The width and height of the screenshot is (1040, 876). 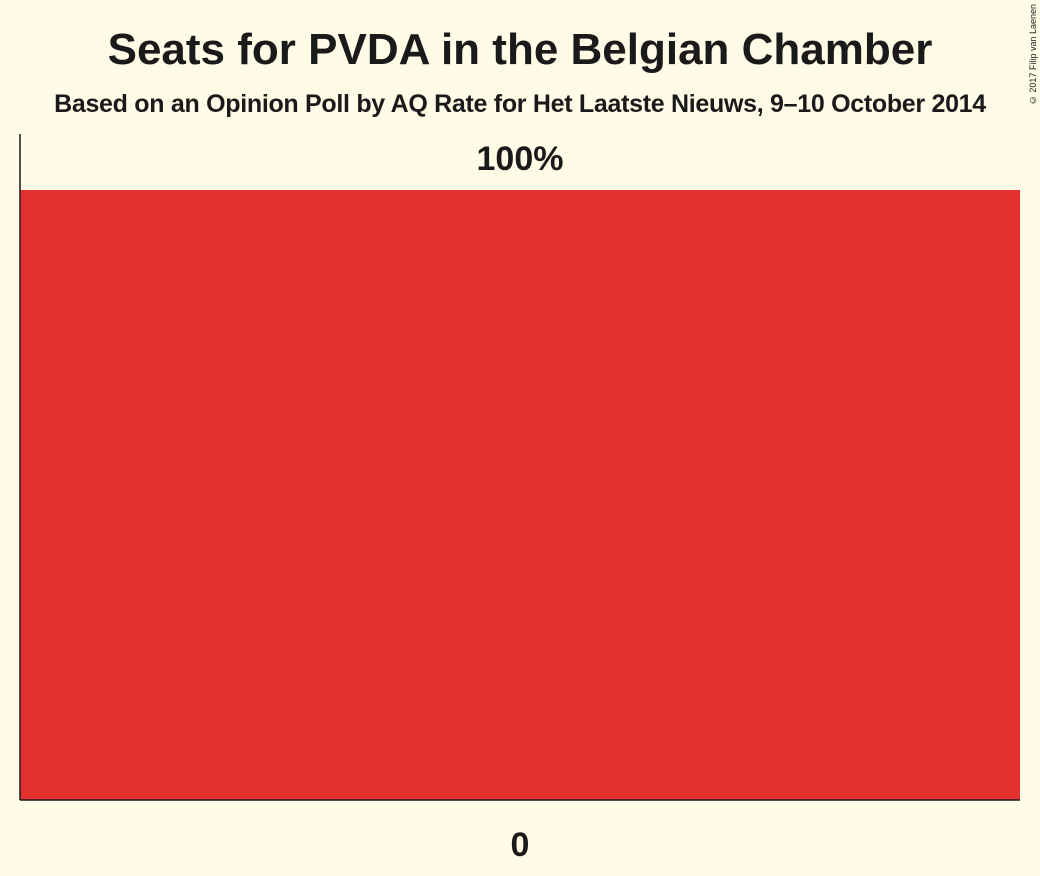 What do you see at coordinates (520, 502) in the screenshot?
I see `labels-group: 100% 0` at bounding box center [520, 502].